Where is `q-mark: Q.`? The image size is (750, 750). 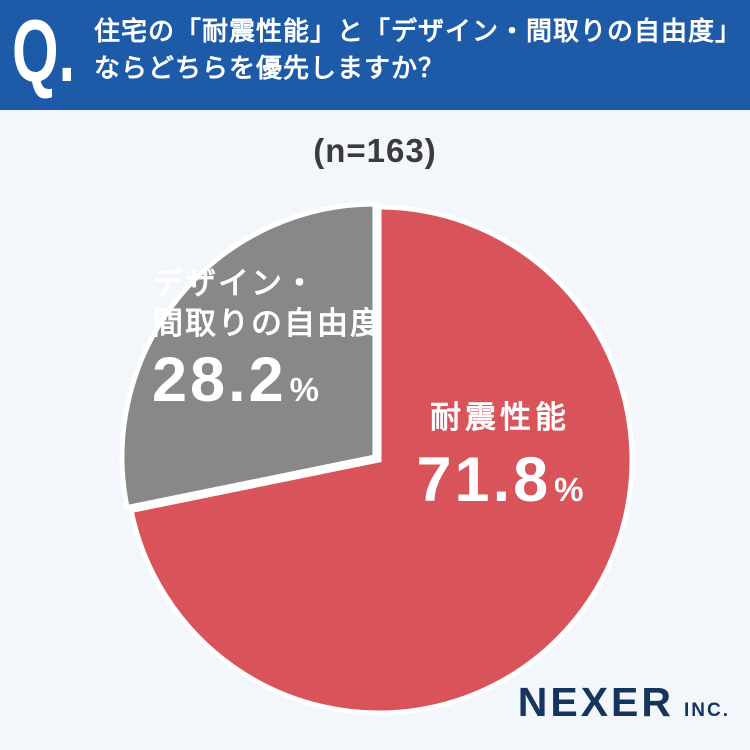 q-mark: Q. is located at coordinates (44, 50).